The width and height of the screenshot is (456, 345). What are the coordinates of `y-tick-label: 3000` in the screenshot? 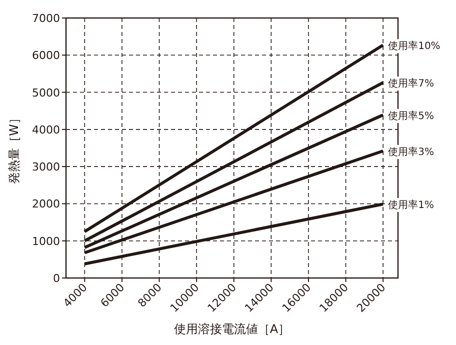 It's located at (46, 167).